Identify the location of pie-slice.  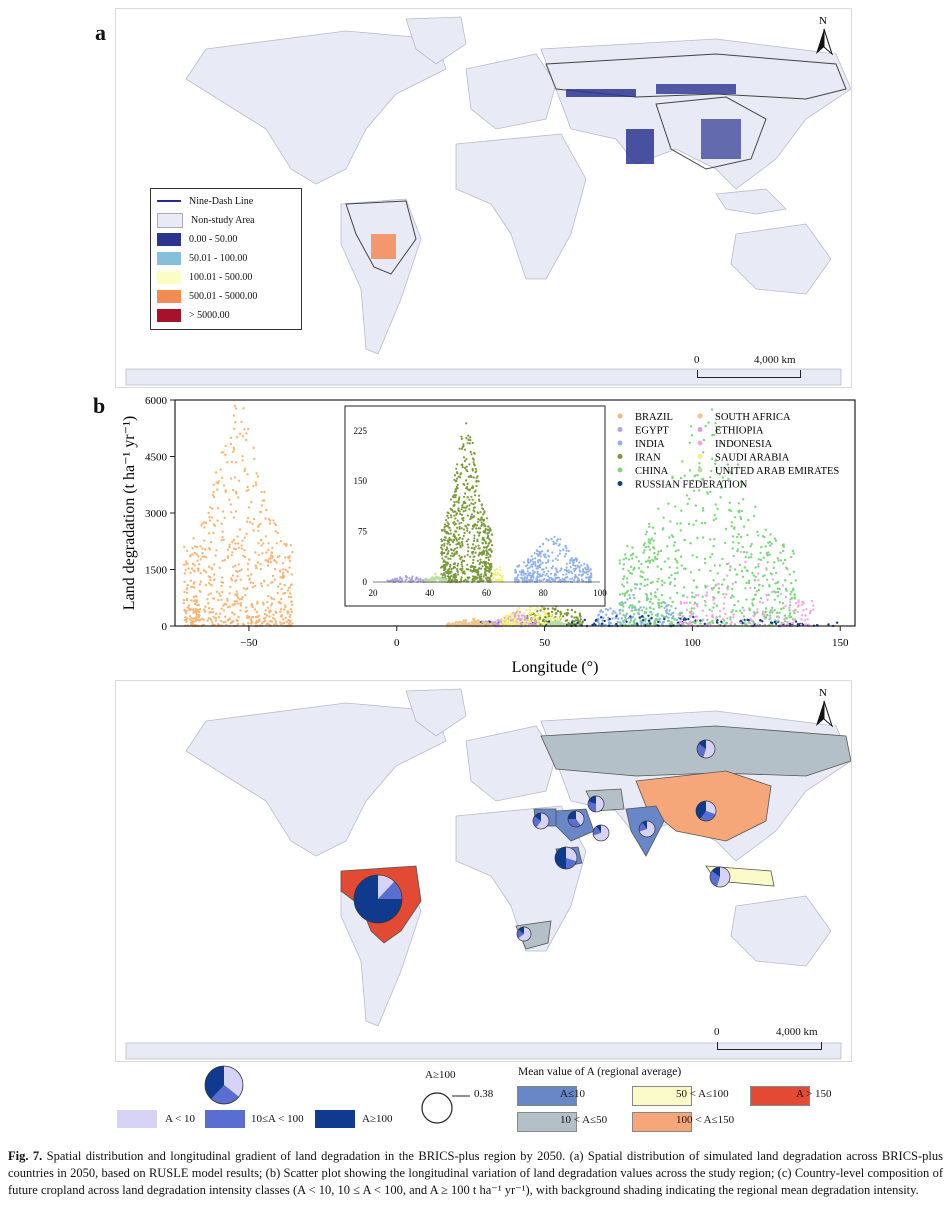
(571, 854).